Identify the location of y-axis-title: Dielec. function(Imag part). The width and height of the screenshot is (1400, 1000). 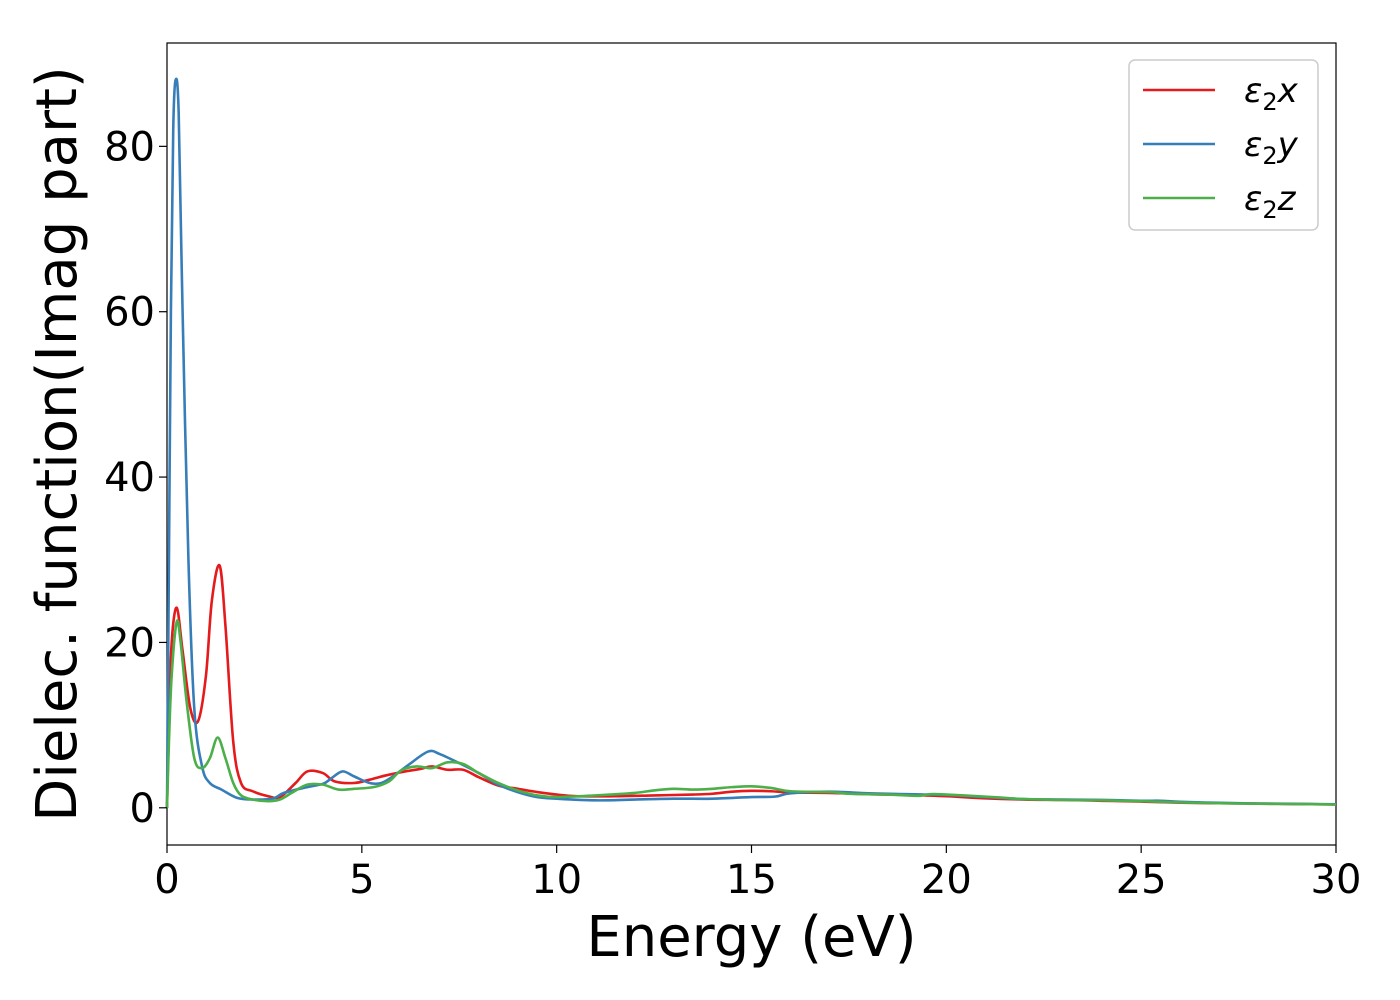
(57, 444).